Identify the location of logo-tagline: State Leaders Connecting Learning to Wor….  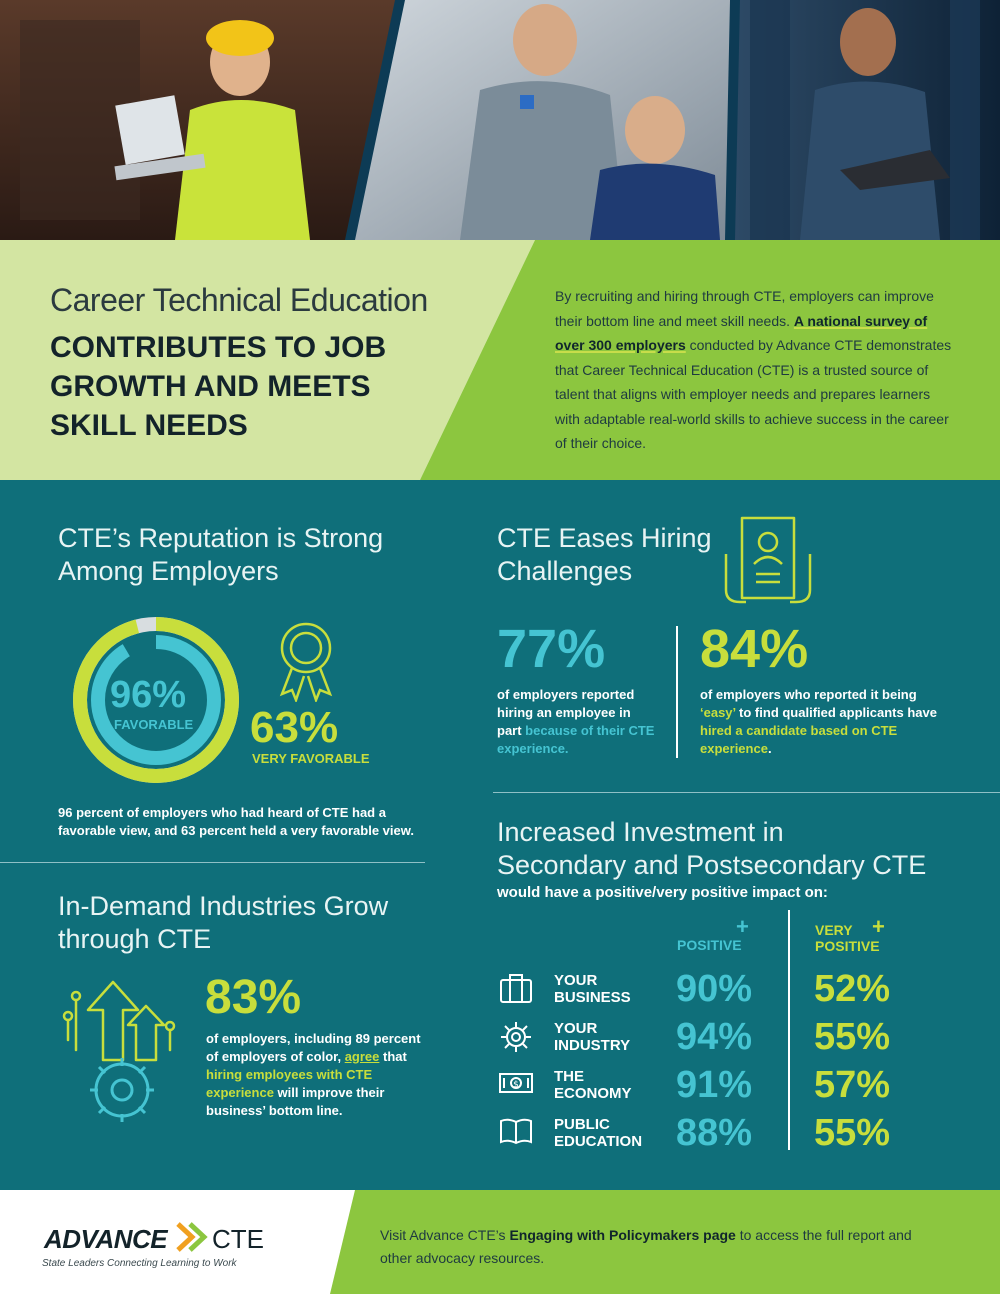
(139, 1263).